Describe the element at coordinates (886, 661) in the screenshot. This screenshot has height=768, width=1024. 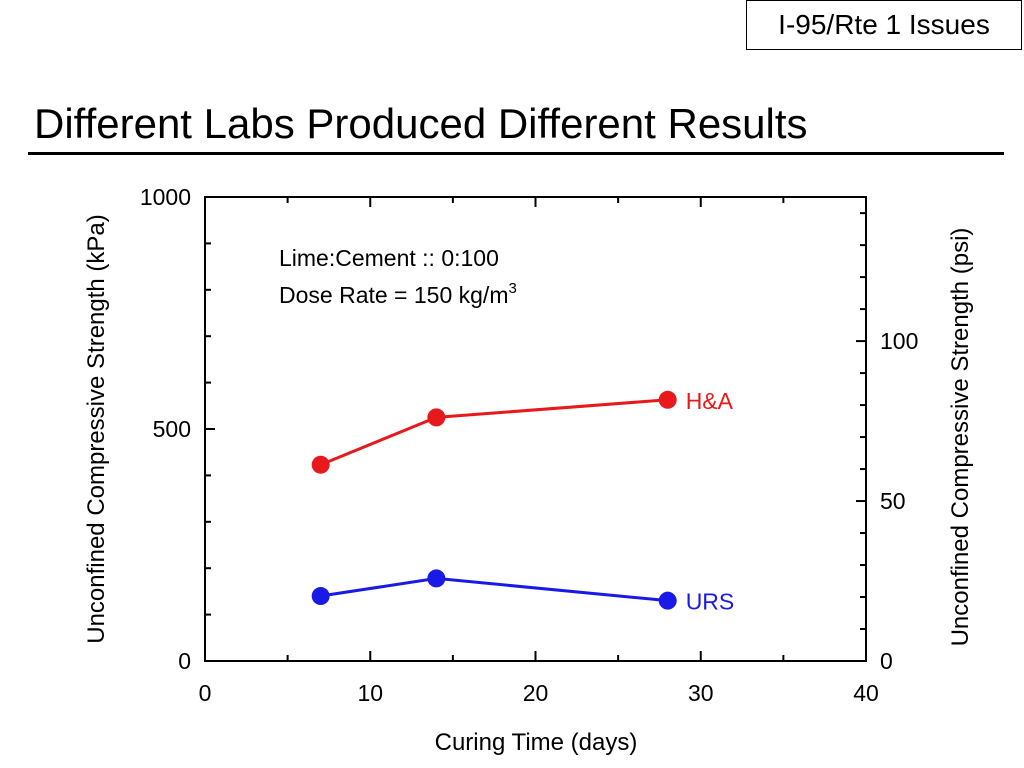
I see `y2-tick-label: 0` at that location.